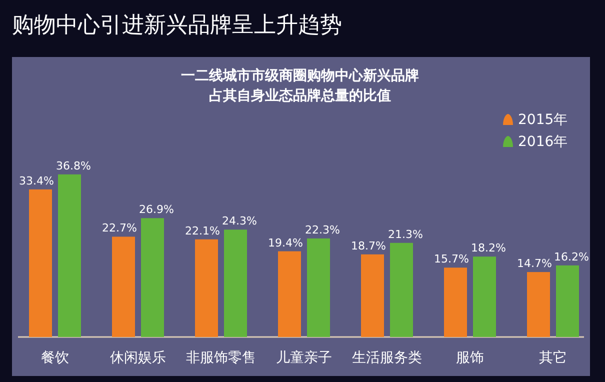  Describe the element at coordinates (300, 86) in the screenshot. I see `subtitle: 一二线城市市级商圈购物中心新兴品牌占其自身业态品牌总量的比值` at that location.